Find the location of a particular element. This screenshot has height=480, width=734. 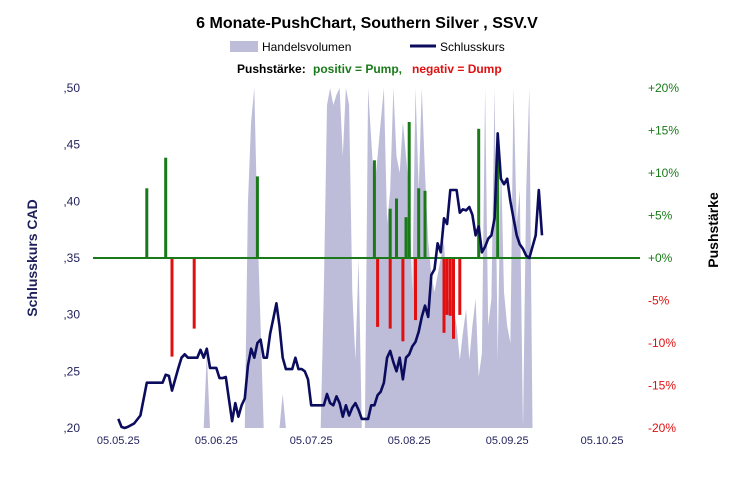

x-tick-label: 05.08.25 is located at coordinates (409, 441).